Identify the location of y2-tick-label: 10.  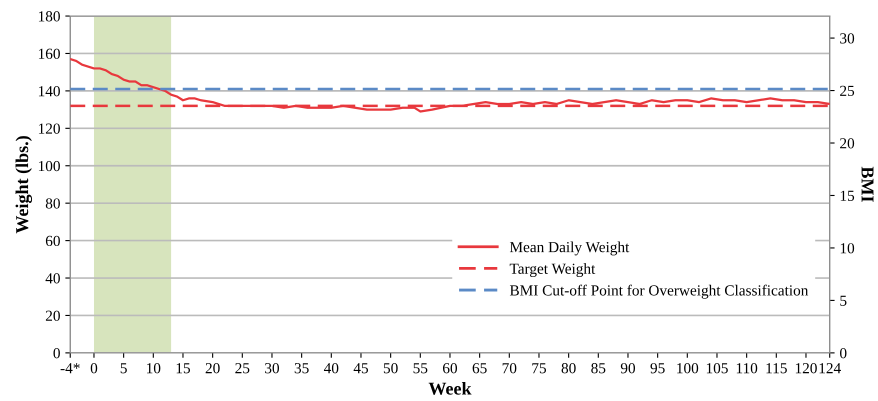
(847, 248).